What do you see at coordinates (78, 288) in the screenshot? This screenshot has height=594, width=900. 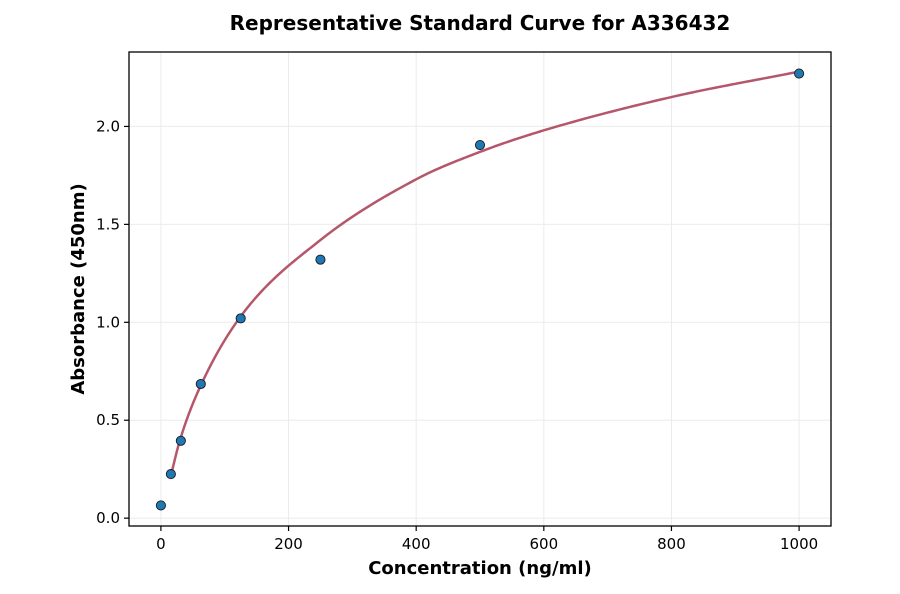 I see `y-axis-label: Absorbance (450nm)` at bounding box center [78, 288].